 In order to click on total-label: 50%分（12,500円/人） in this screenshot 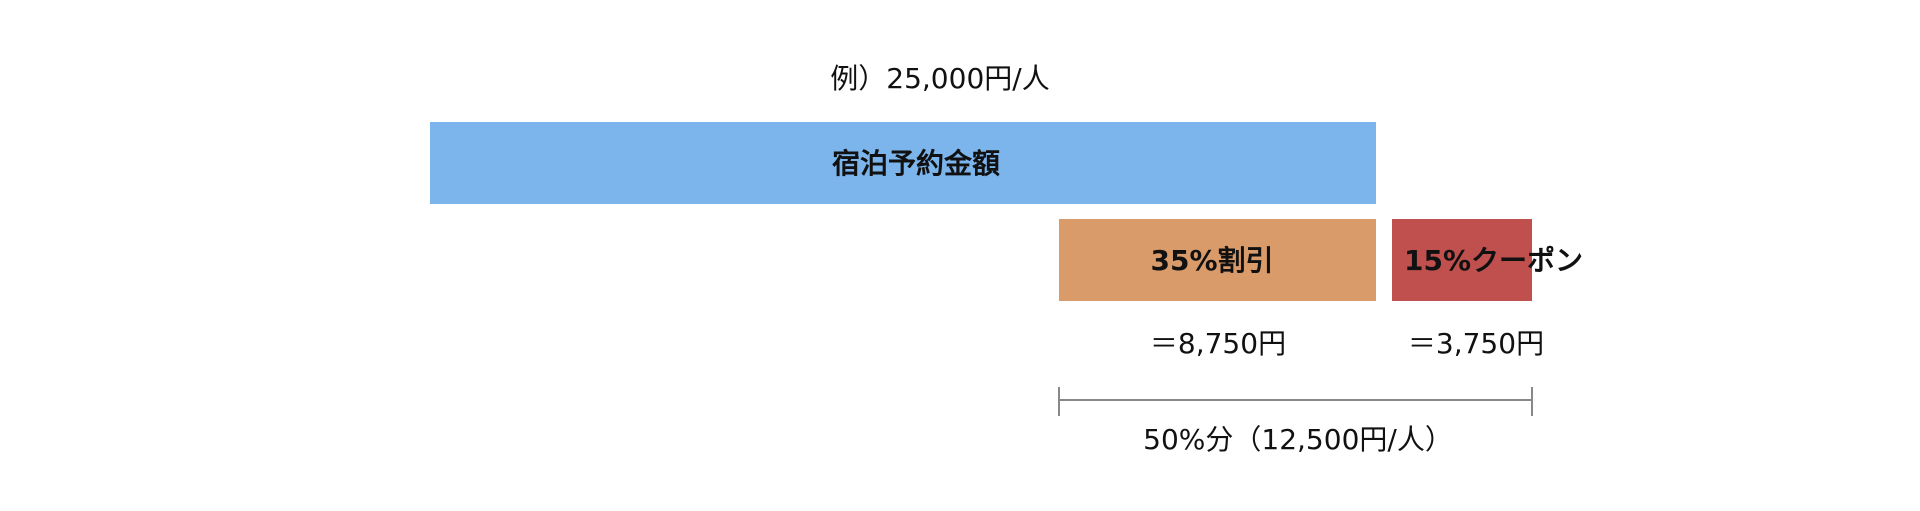, I will do `click(1298, 439)`.